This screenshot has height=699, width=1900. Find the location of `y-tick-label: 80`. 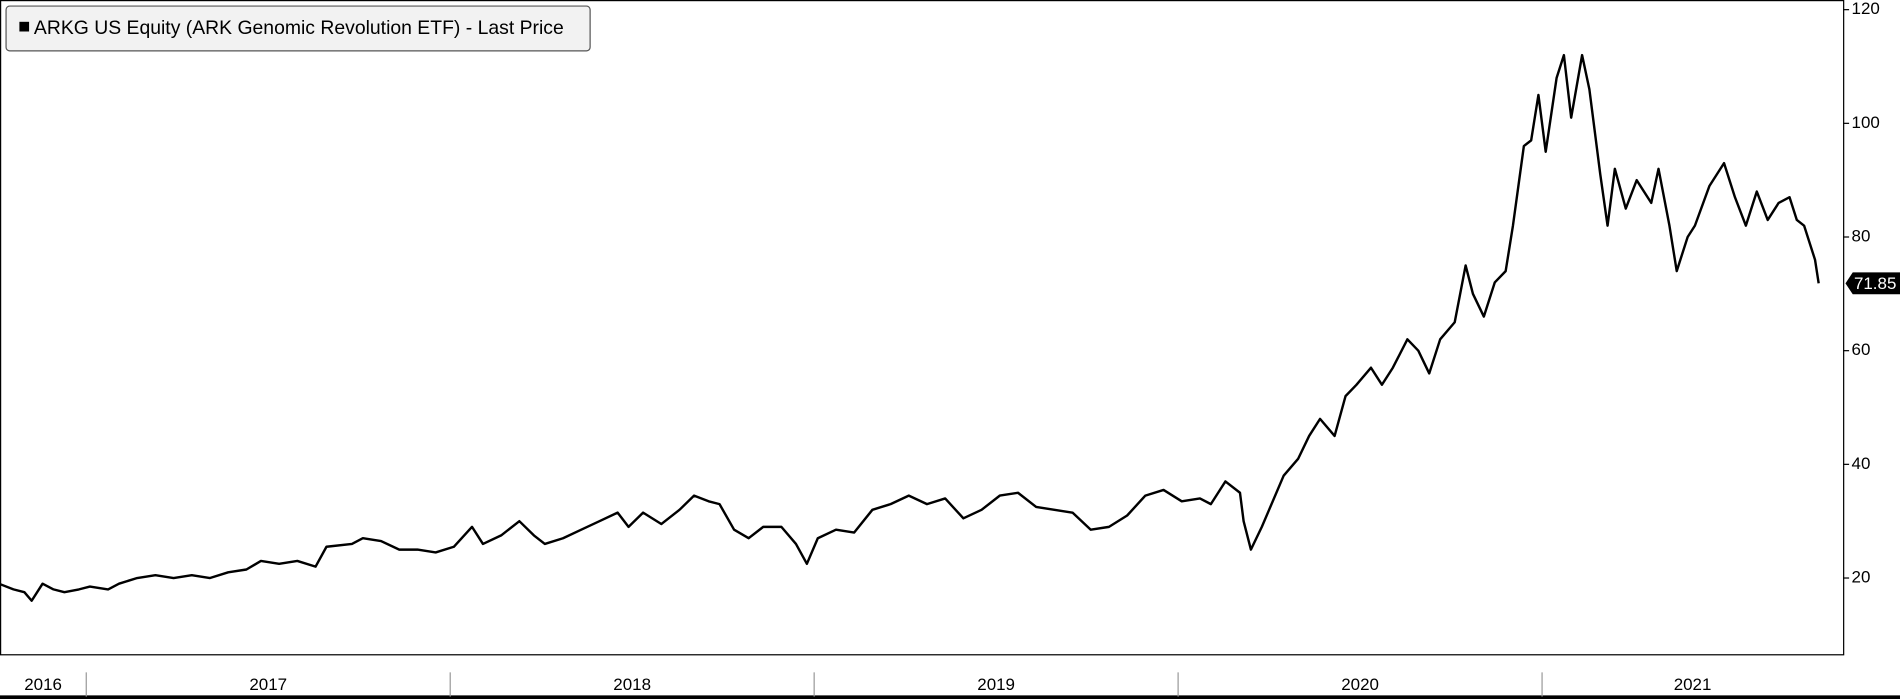

y-tick-label: 80 is located at coordinates (1861, 235).